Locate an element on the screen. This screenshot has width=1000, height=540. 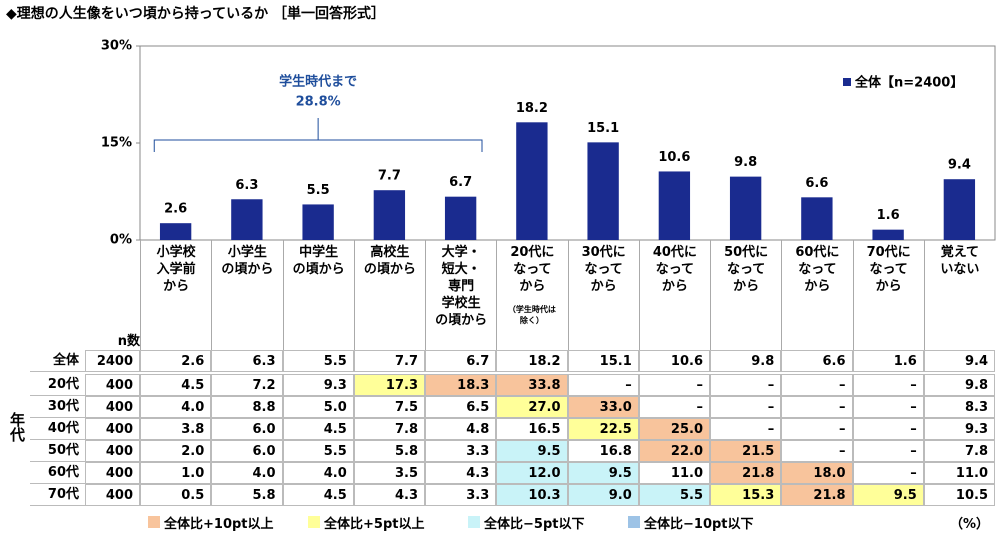
row-label: 全体 is located at coordinates (57, 361).